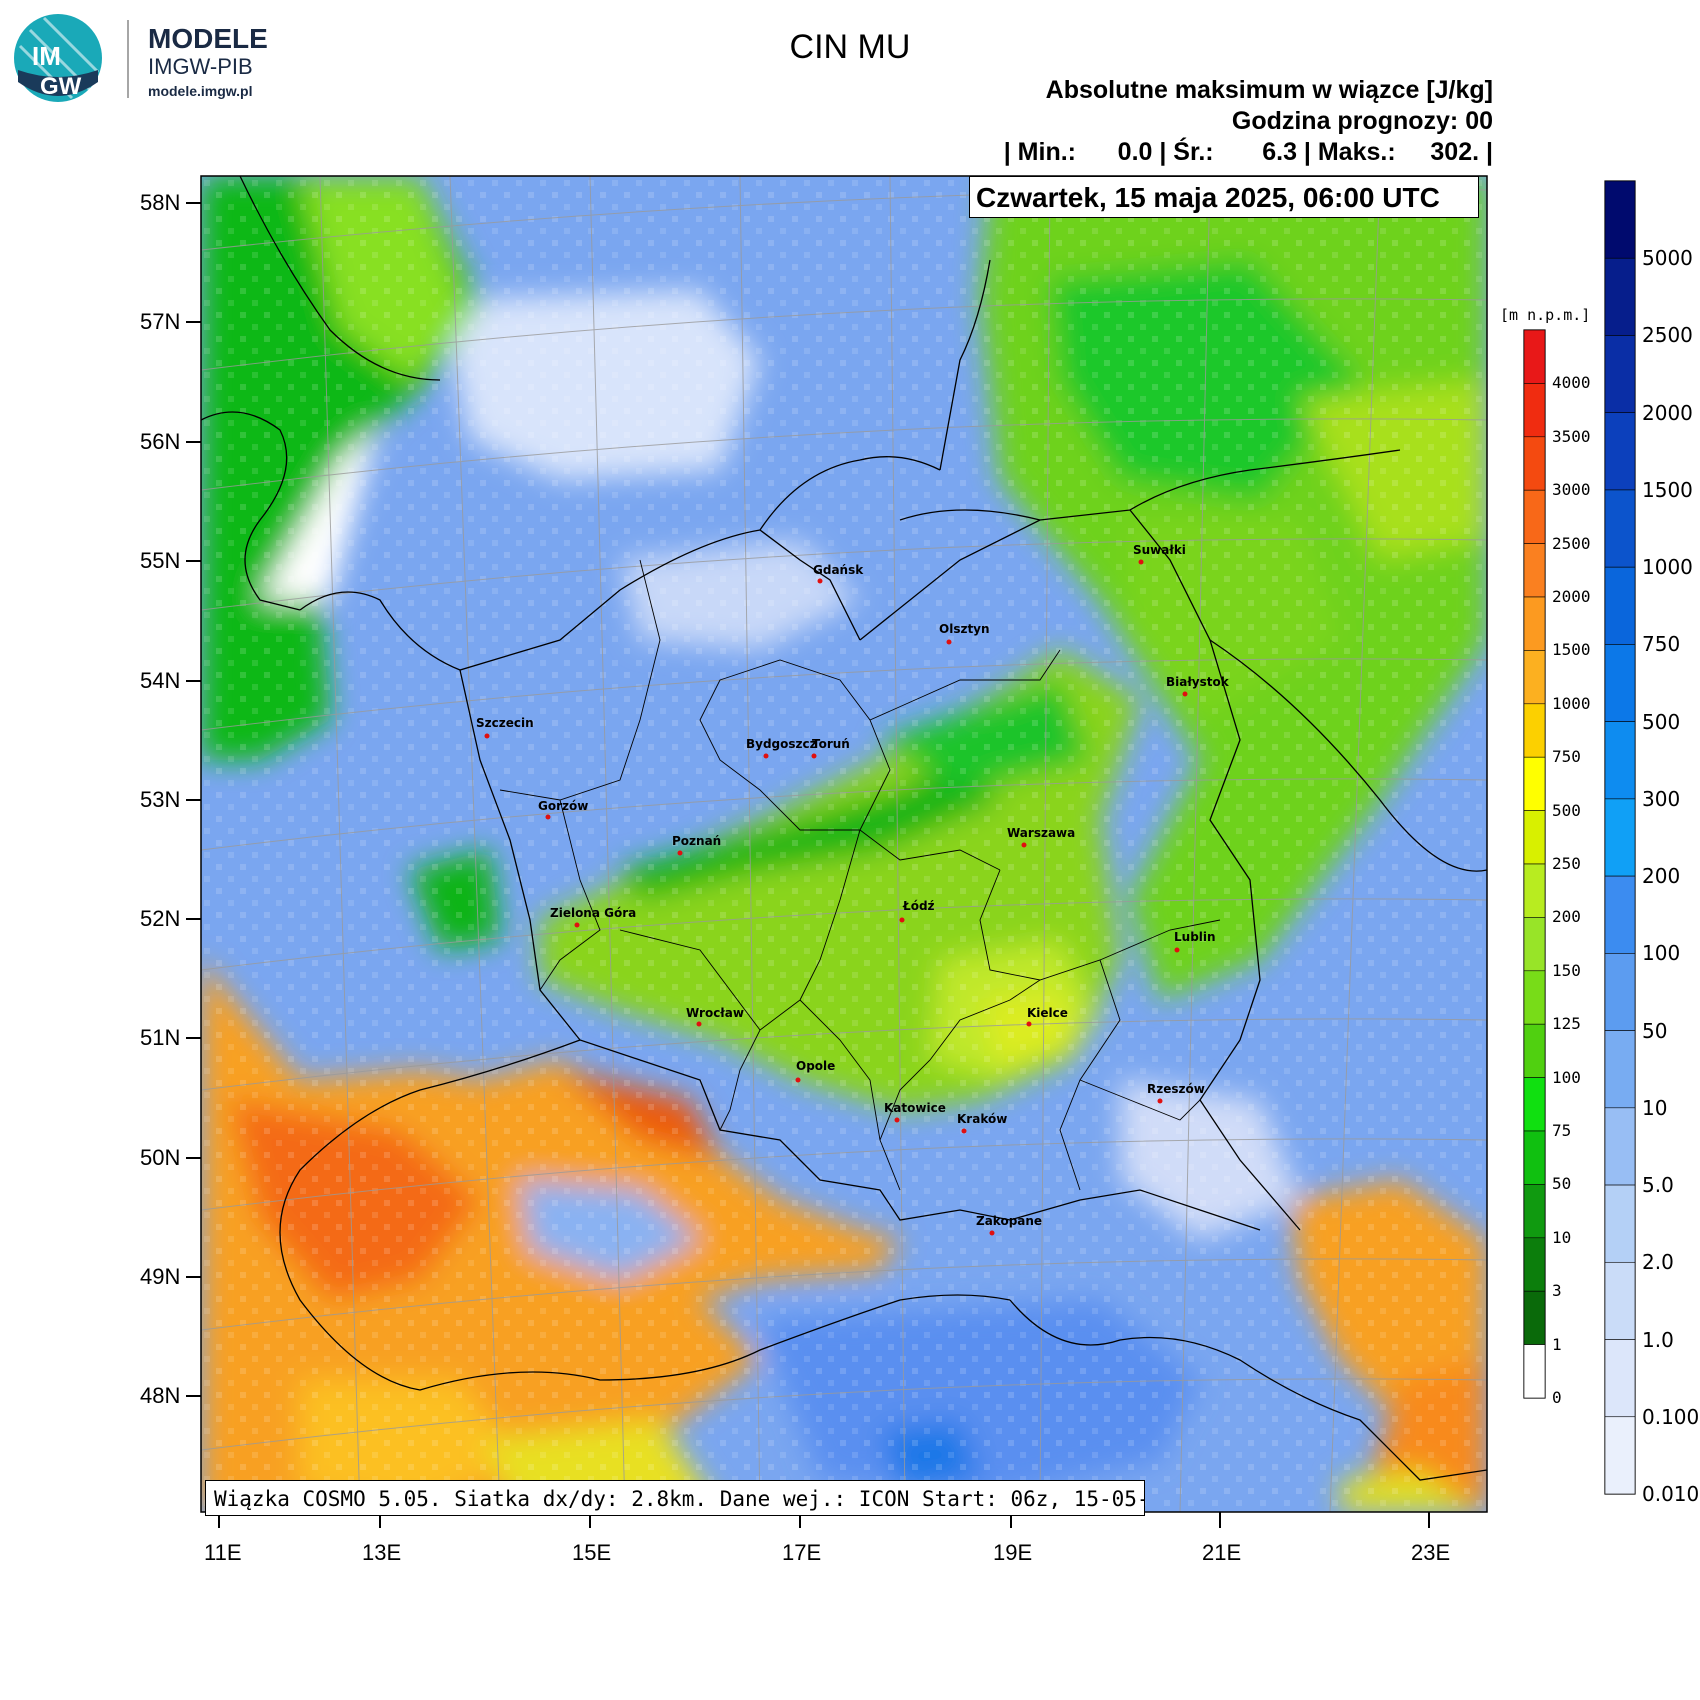 The height and width of the screenshot is (1700, 1700). I want to click on lon-label: 13E, so click(382, 1552).